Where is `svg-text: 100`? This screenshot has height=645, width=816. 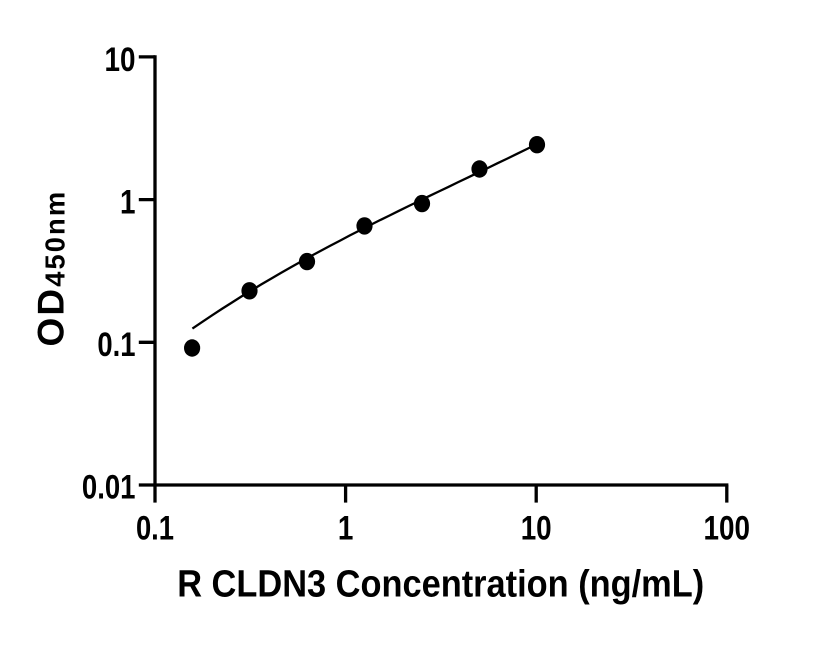 svg-text: 100 is located at coordinates (727, 528).